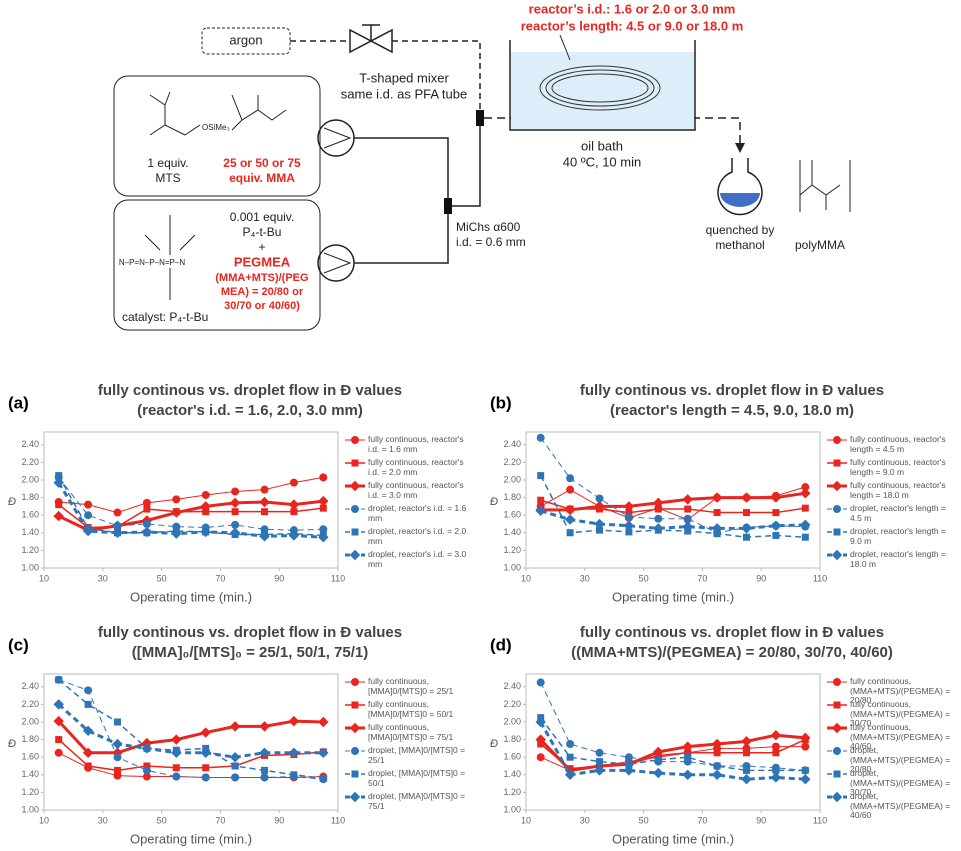 Image resolution: width=961 pixels, height=851 pixels. Describe the element at coordinates (165, 317) in the screenshot. I see `catalyst-label: catalyst: P₄-t-Bu` at that location.